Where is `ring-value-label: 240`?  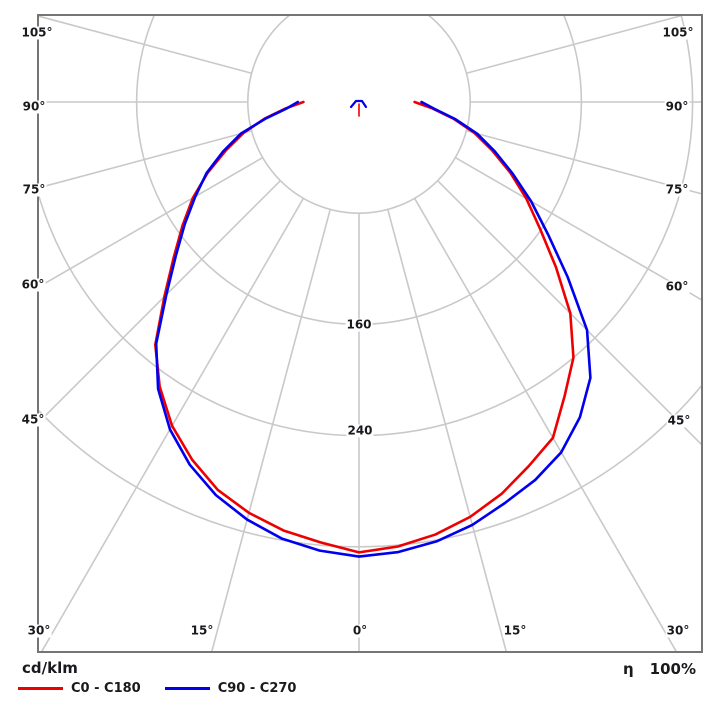 ring-value-label: 240 is located at coordinates (360, 430).